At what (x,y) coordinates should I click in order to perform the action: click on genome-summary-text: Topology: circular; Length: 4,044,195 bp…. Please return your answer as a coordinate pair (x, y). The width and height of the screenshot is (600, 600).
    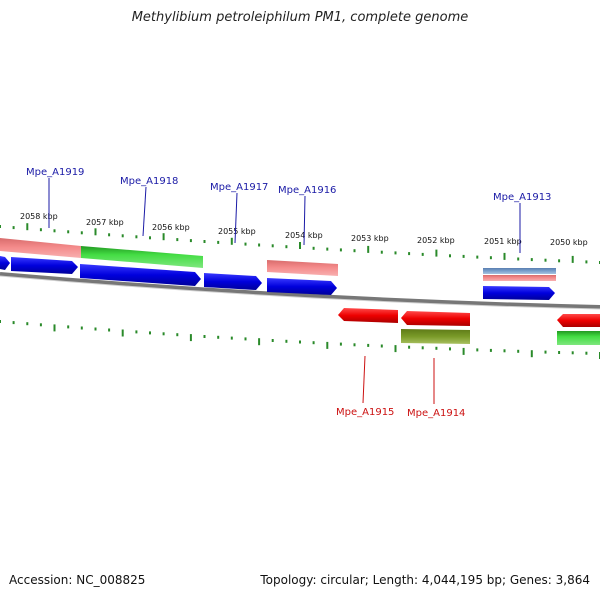
    Looking at the image, I should click on (425, 580).